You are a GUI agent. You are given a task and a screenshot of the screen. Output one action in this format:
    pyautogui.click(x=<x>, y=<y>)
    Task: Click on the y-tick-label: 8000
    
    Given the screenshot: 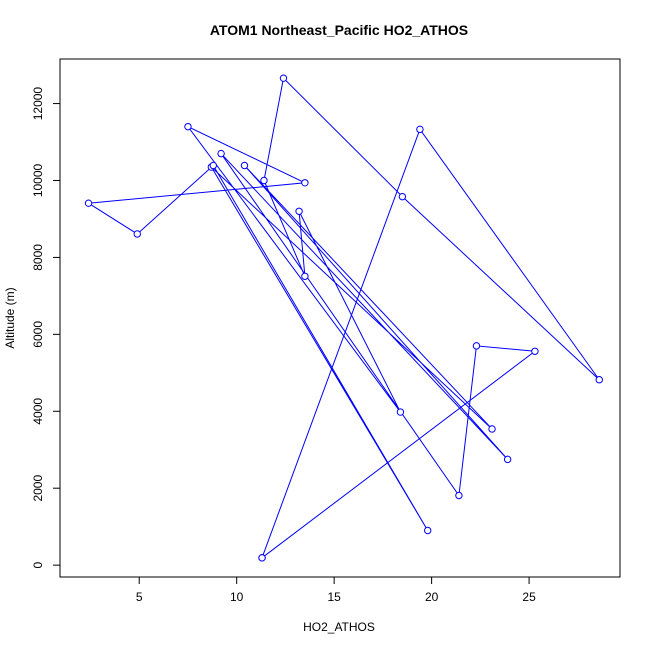 What is the action you would take?
    pyautogui.click(x=38, y=257)
    